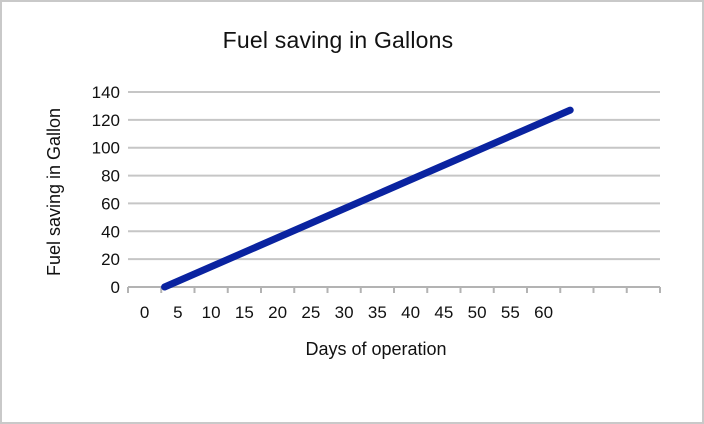  What do you see at coordinates (477, 312) in the screenshot?
I see `x-tick-label: 50` at bounding box center [477, 312].